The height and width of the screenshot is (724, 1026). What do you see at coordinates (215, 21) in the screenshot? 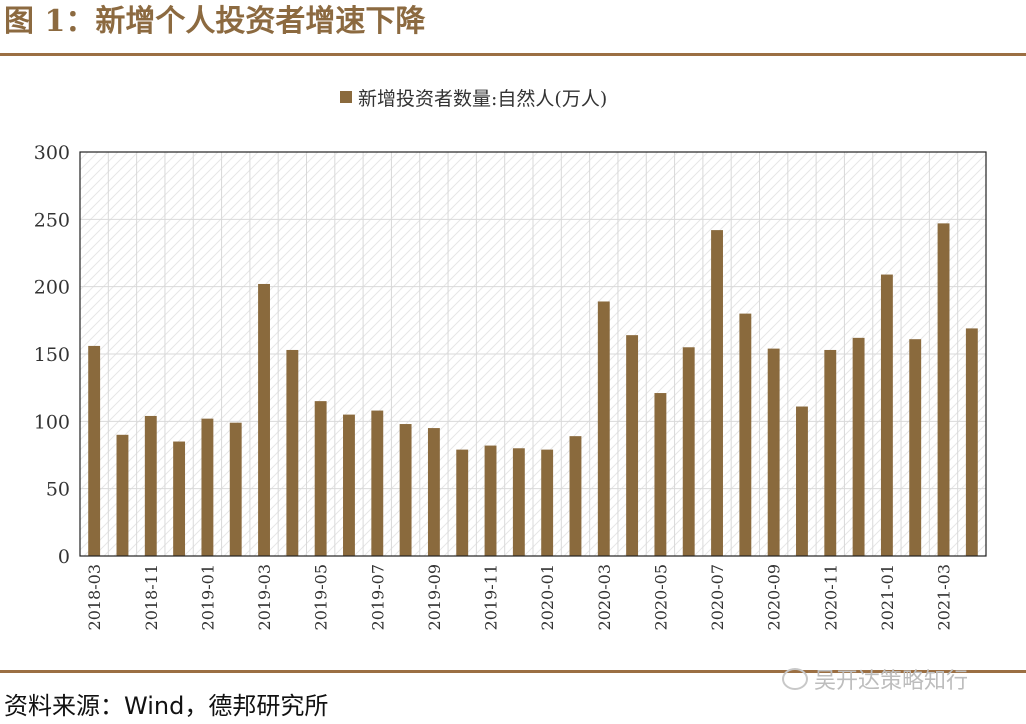
I see `figure-title: 图 1：新增个人投资者增速下降` at bounding box center [215, 21].